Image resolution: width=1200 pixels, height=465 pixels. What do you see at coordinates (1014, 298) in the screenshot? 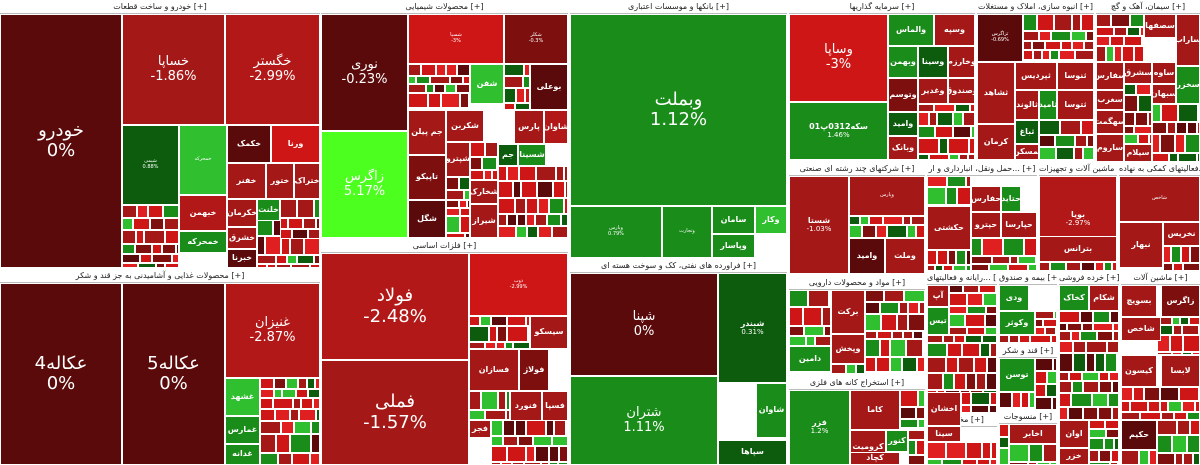
I see `tile-vkhodro: ودی` at bounding box center [1014, 298].